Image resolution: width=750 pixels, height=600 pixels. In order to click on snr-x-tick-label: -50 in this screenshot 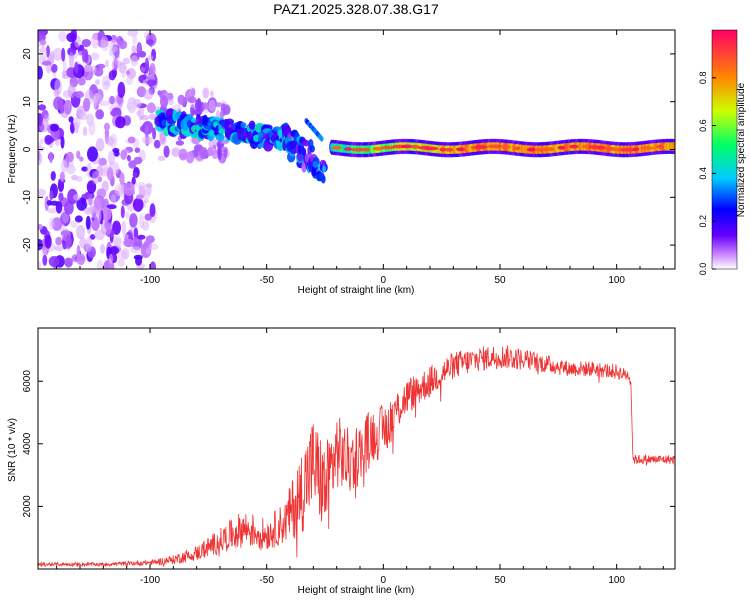, I will do `click(266, 580)`.